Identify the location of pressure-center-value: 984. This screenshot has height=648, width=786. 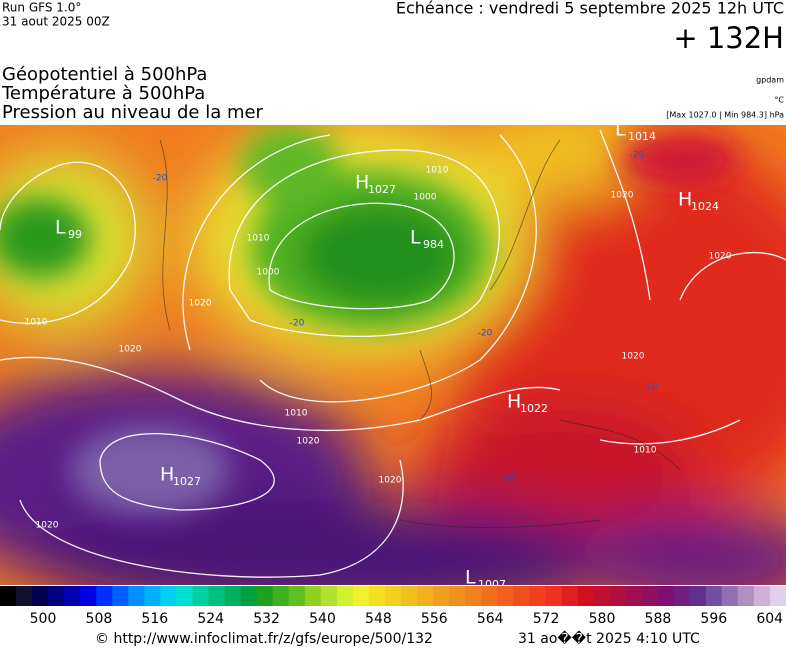
(433, 244).